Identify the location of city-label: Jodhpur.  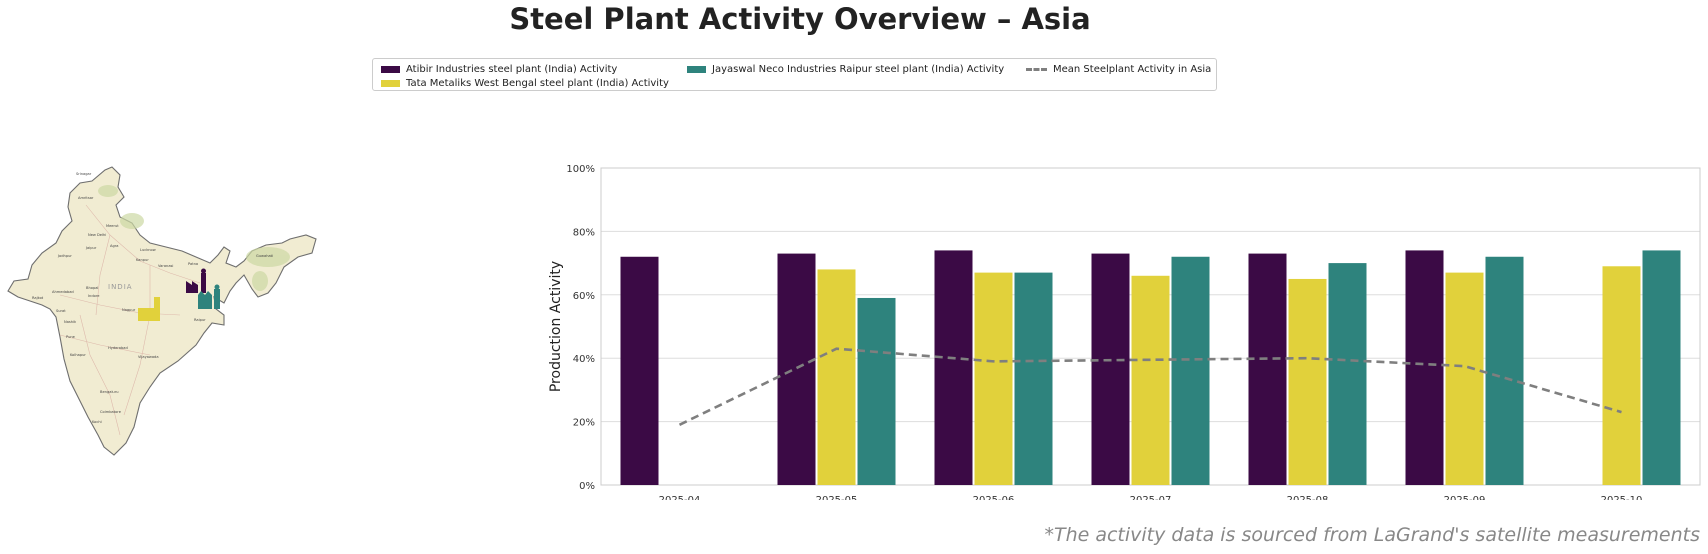
(64, 256).